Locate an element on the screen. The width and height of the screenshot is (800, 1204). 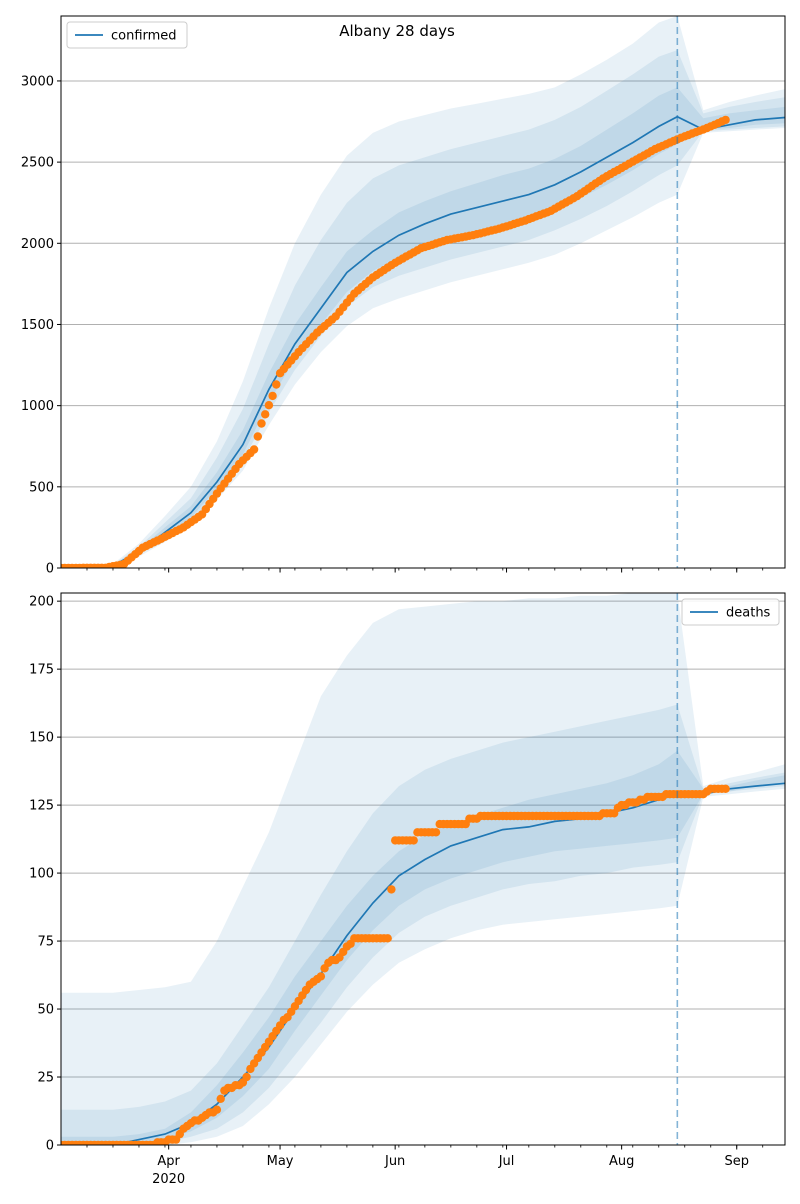
x-tick-label: Jun is located at coordinates (394, 1161).